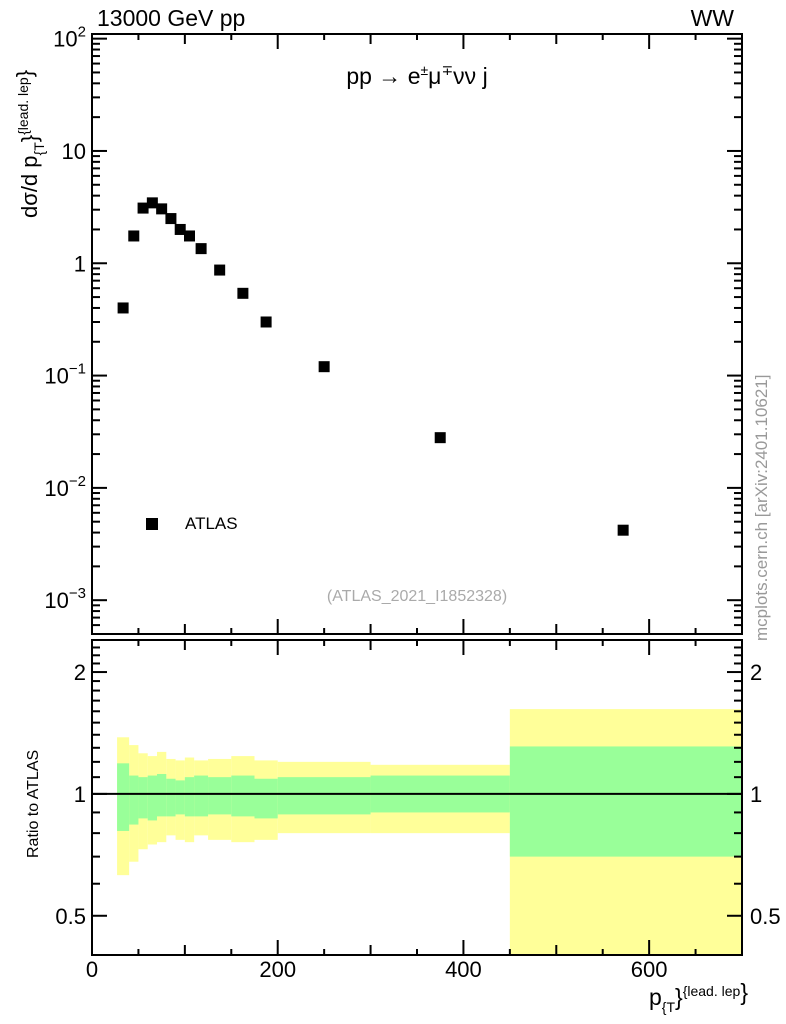 The height and width of the screenshot is (1024, 786). I want to click on y-title-sup: {lead. lep, so click(23, 106).